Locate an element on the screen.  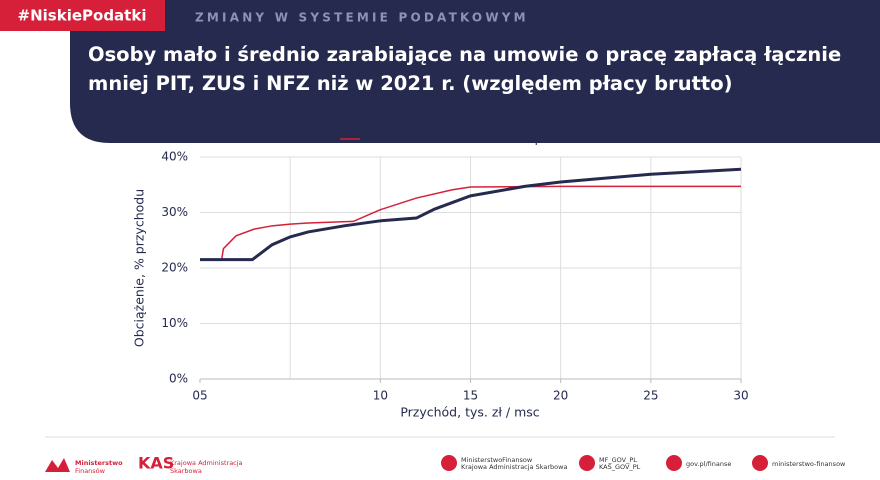
tag-box is located at coordinates (82, 15).